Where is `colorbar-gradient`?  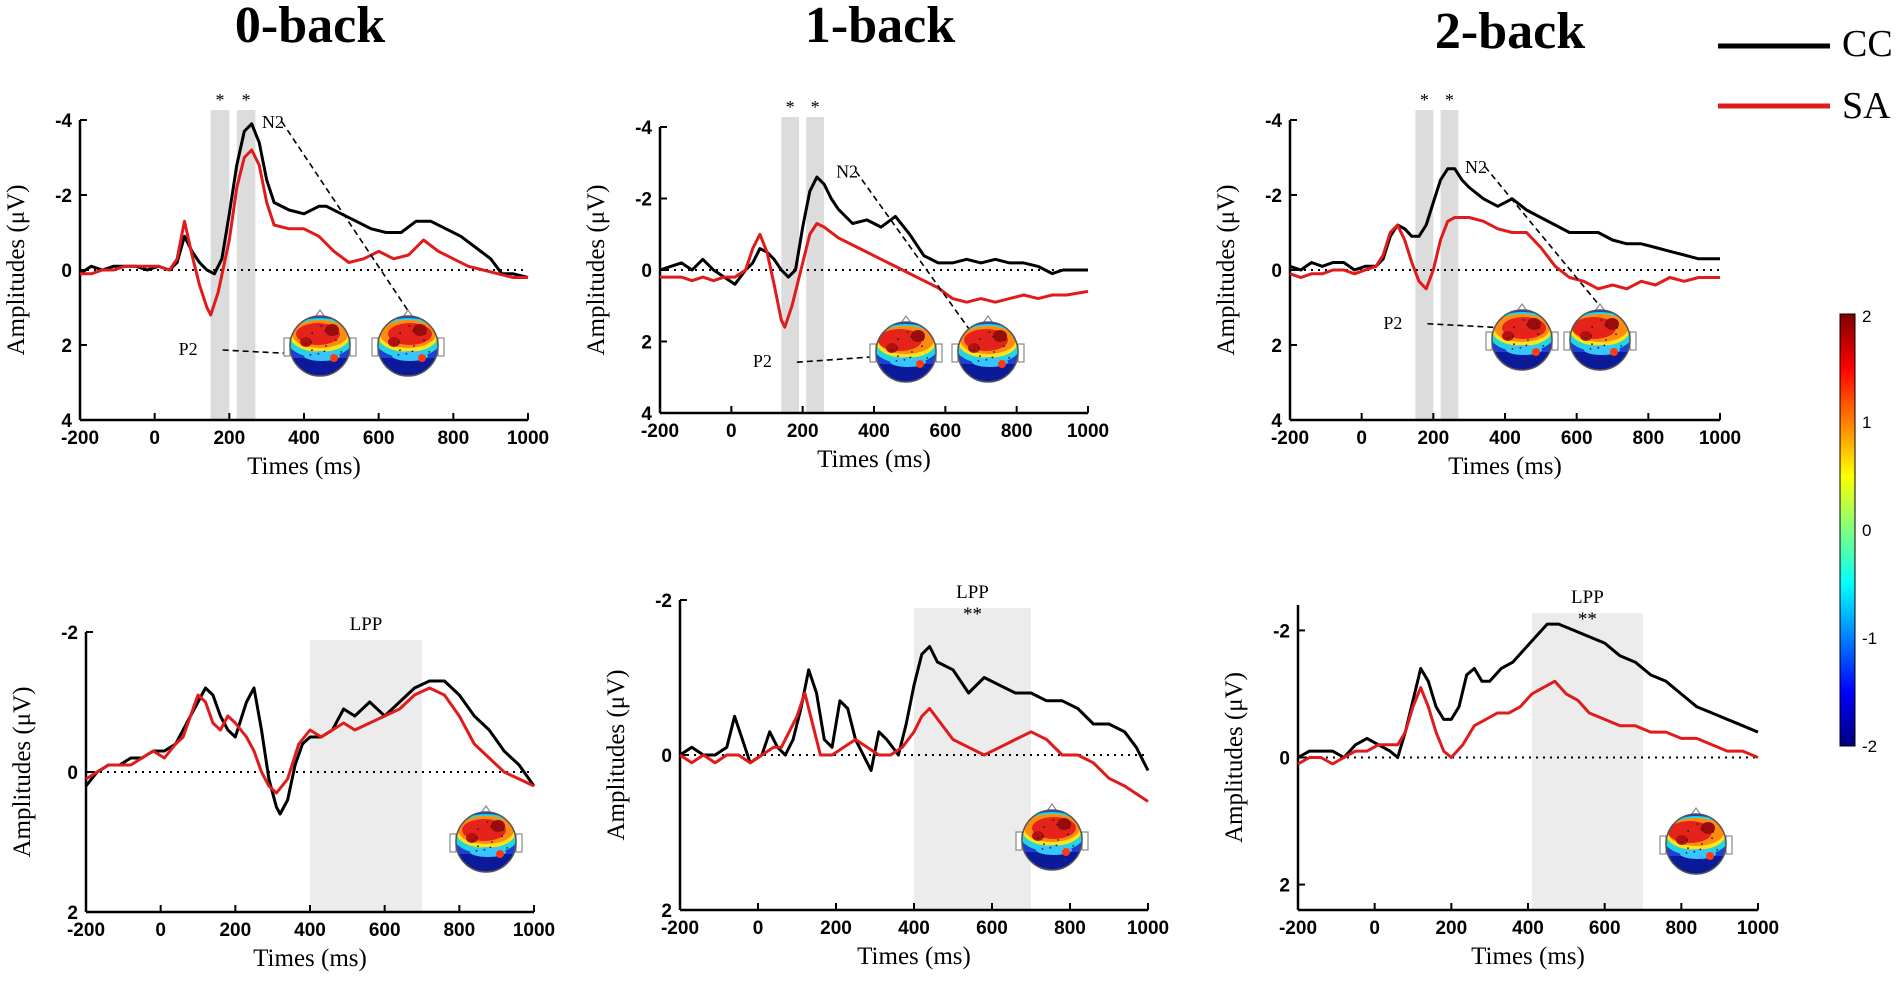 colorbar-gradient is located at coordinates (1847, 530).